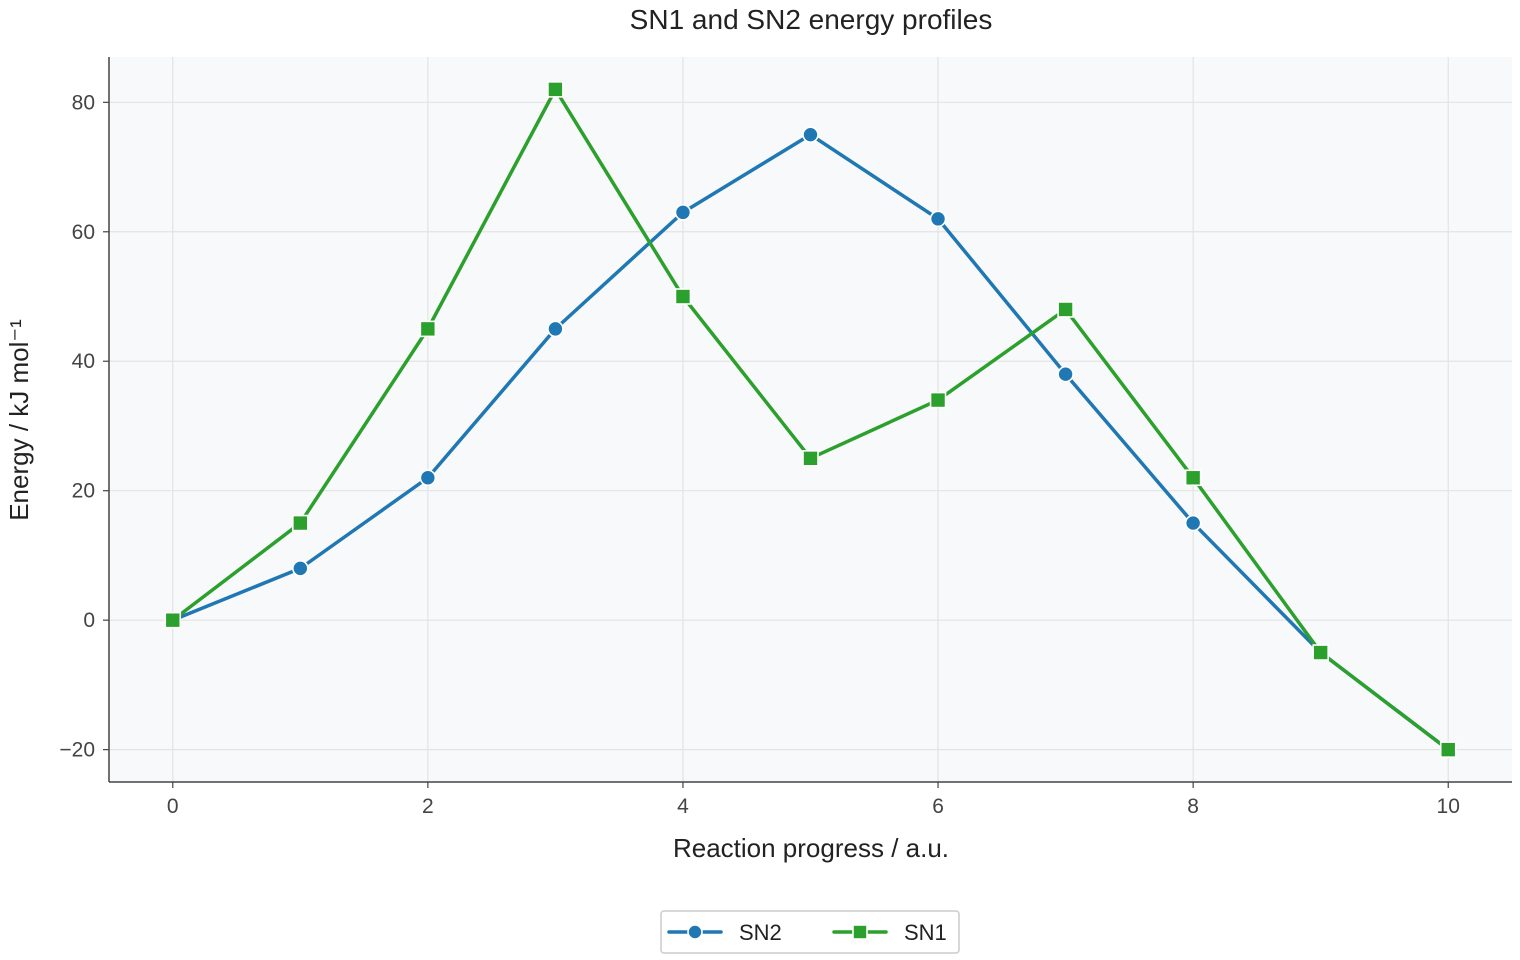  I want to click on legend-frame, so click(810, 932).